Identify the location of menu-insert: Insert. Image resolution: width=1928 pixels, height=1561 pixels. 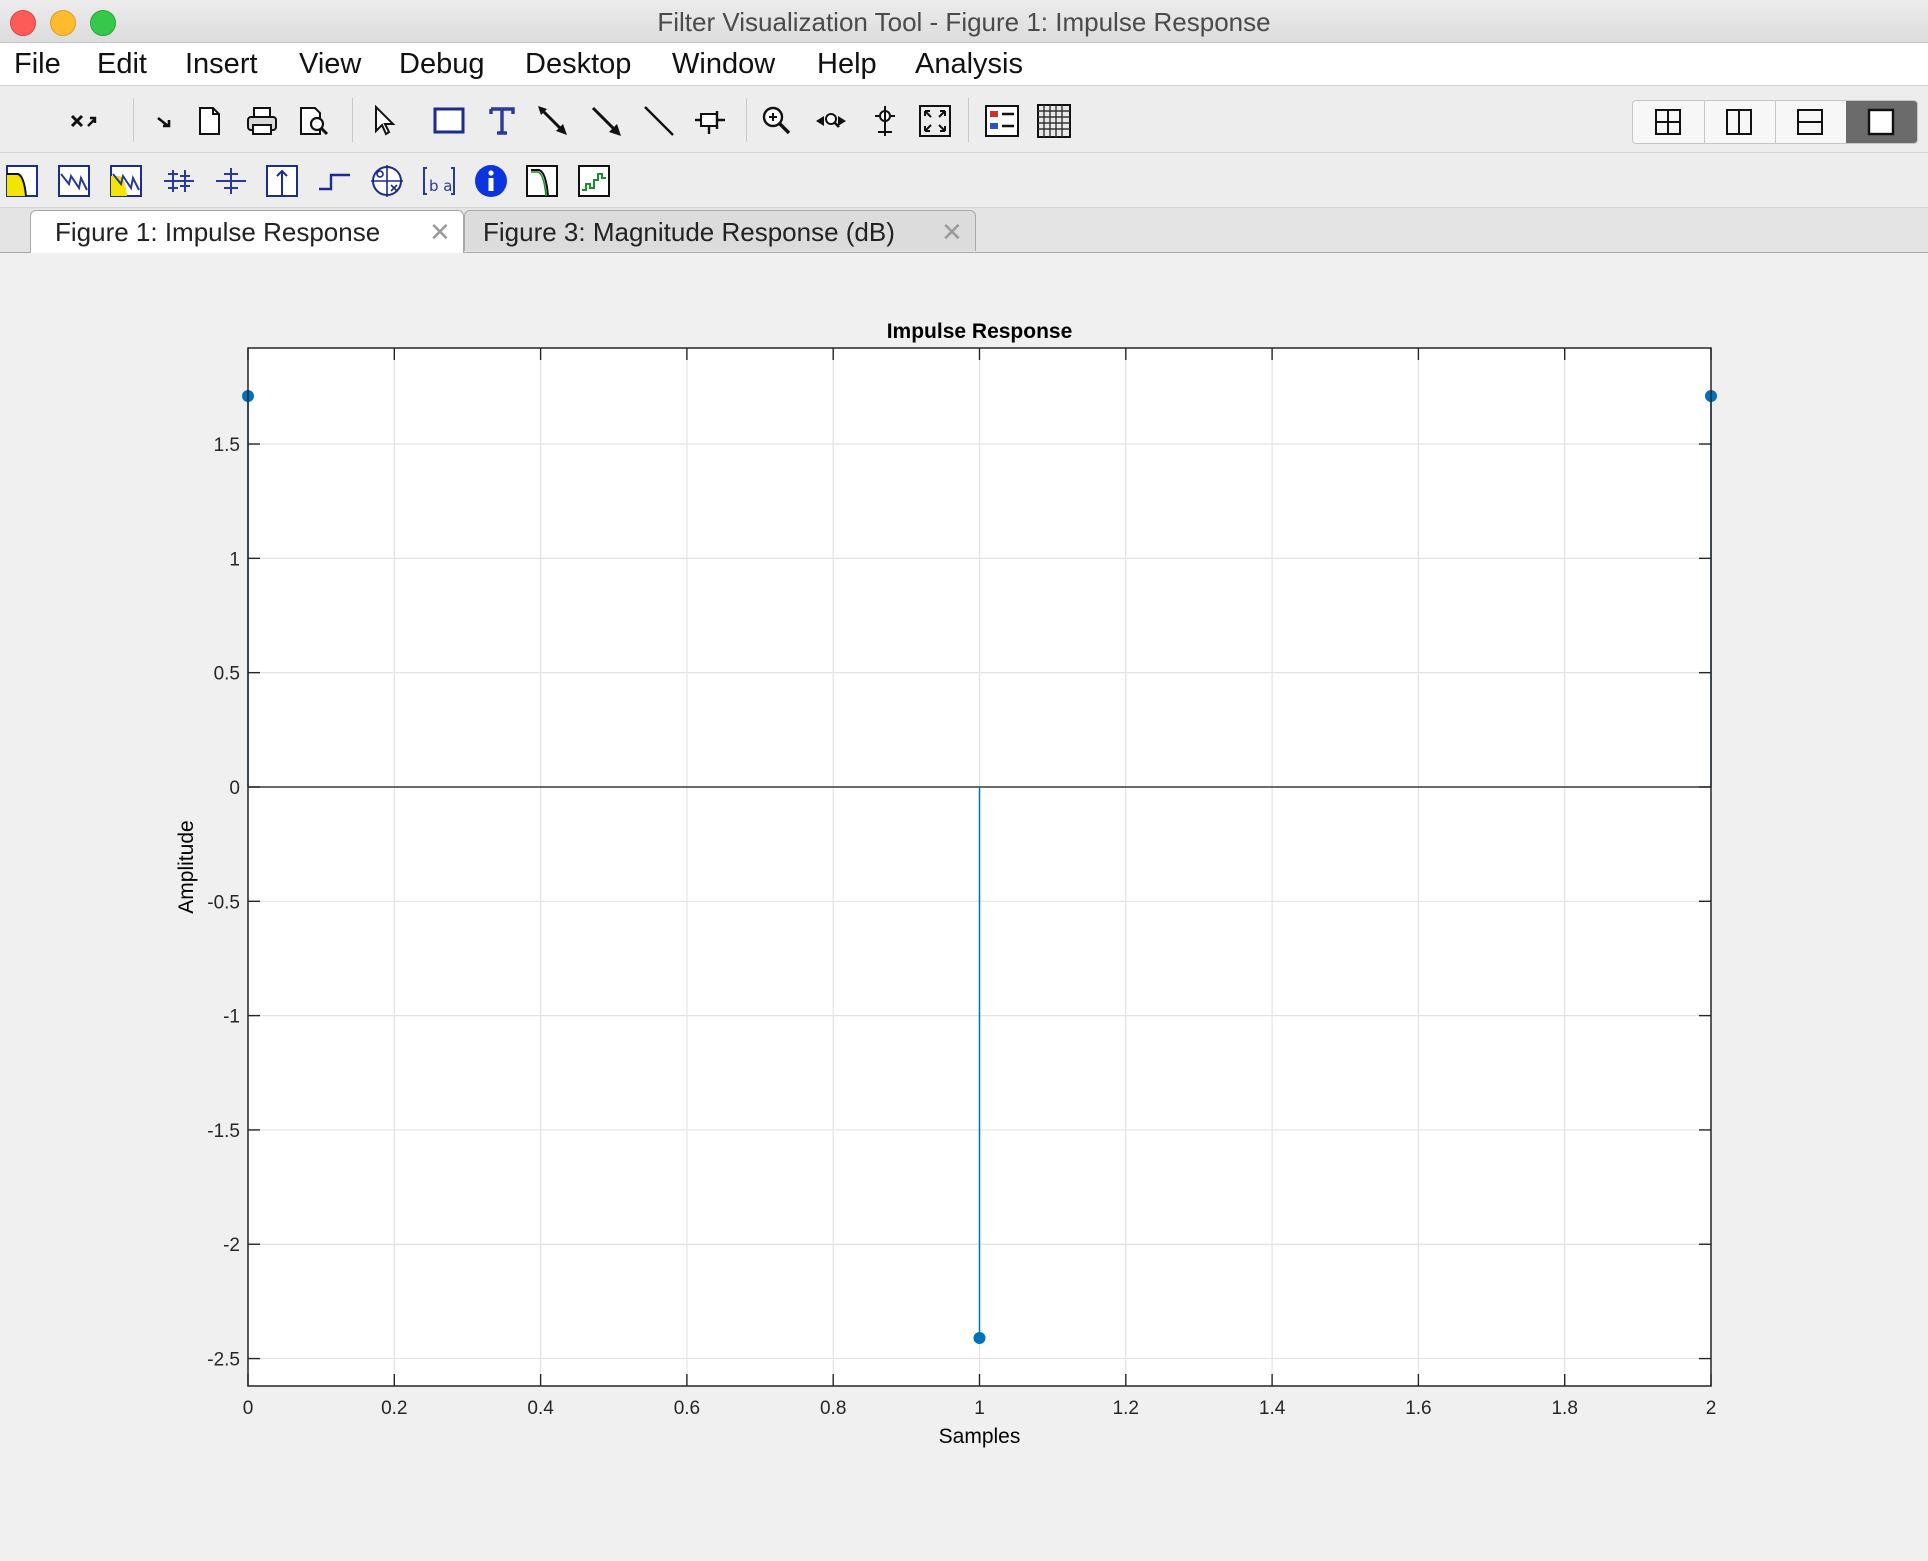
(221, 64).